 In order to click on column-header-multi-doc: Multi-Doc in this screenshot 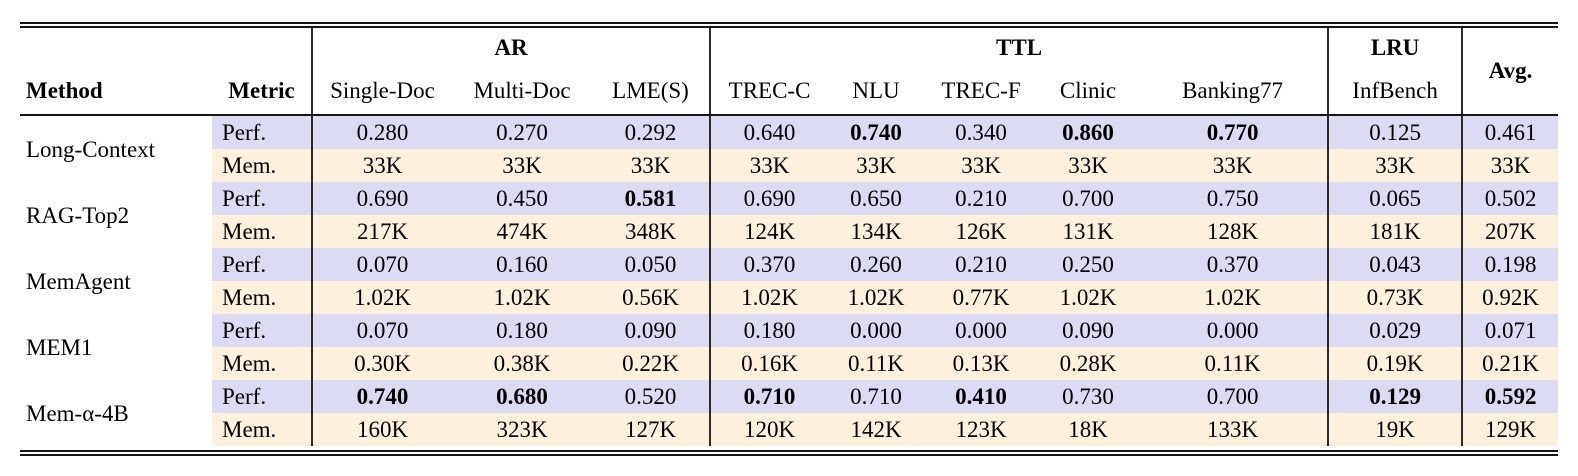, I will do `click(522, 92)`.